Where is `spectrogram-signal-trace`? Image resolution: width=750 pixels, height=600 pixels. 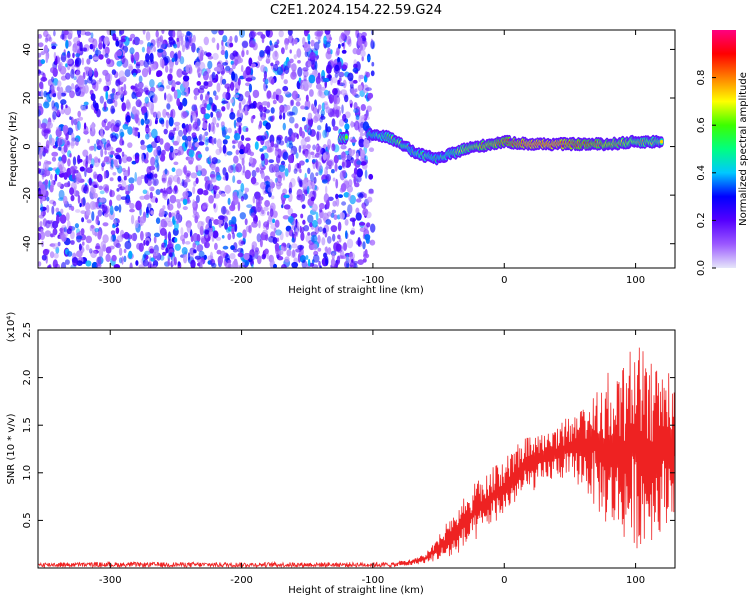
spectrogram-signal-trace is located at coordinates (500, 146).